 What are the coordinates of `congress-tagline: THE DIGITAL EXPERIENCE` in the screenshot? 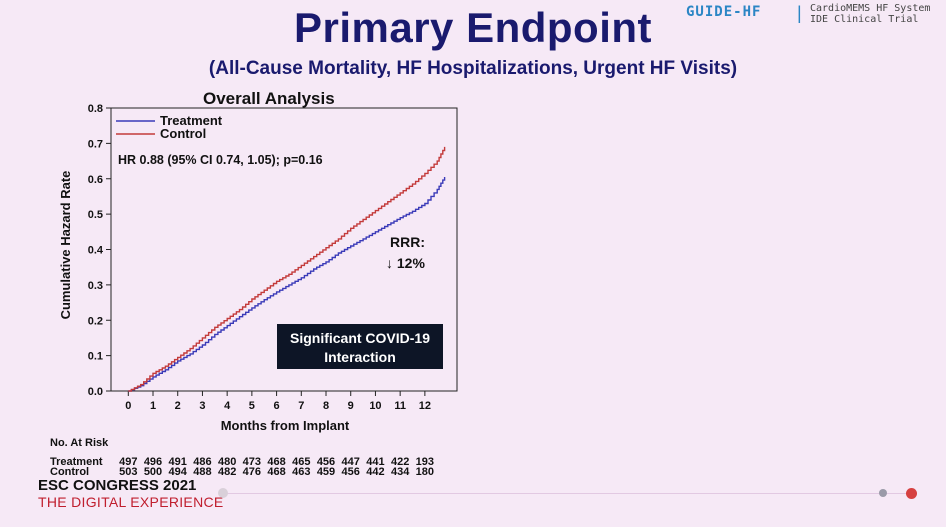 It's located at (131, 502).